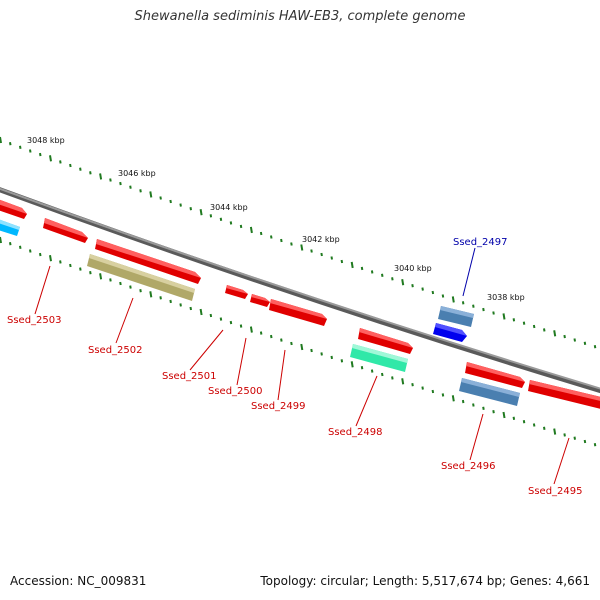 The height and width of the screenshot is (600, 600). Describe the element at coordinates (480, 242) in the screenshot. I see `gene-label-2497: Ssed_2497` at that location.